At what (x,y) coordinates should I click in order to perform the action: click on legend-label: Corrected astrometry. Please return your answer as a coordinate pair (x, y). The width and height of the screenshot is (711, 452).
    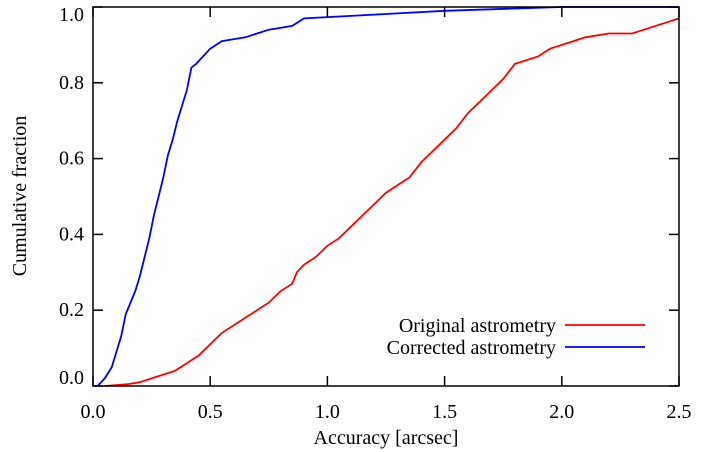
    Looking at the image, I should click on (471, 348).